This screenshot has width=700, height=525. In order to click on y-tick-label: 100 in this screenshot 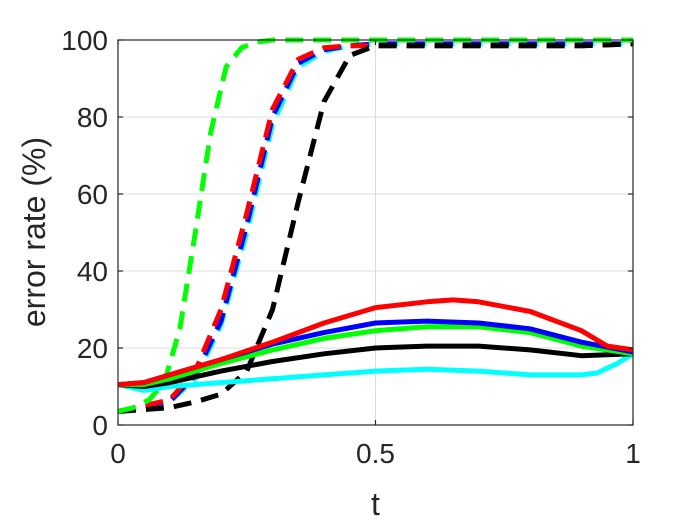, I will do `click(84, 40)`.